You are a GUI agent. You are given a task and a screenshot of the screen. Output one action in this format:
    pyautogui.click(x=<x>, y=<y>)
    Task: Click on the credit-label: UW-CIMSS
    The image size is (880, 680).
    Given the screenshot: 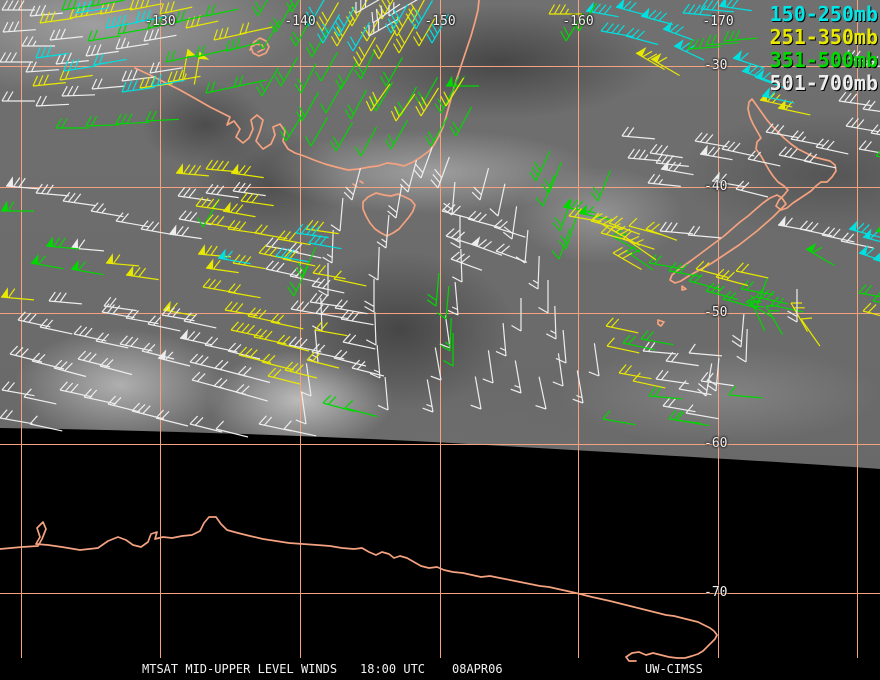 What is the action you would take?
    pyautogui.click(x=674, y=669)
    